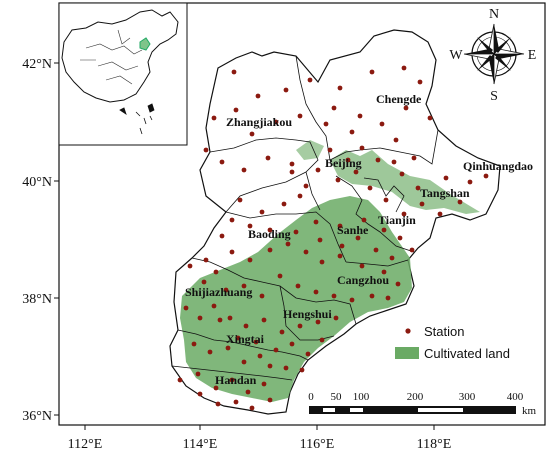 This screenshot has width=550, height=462. I want to click on compass-e: E, so click(532, 55).